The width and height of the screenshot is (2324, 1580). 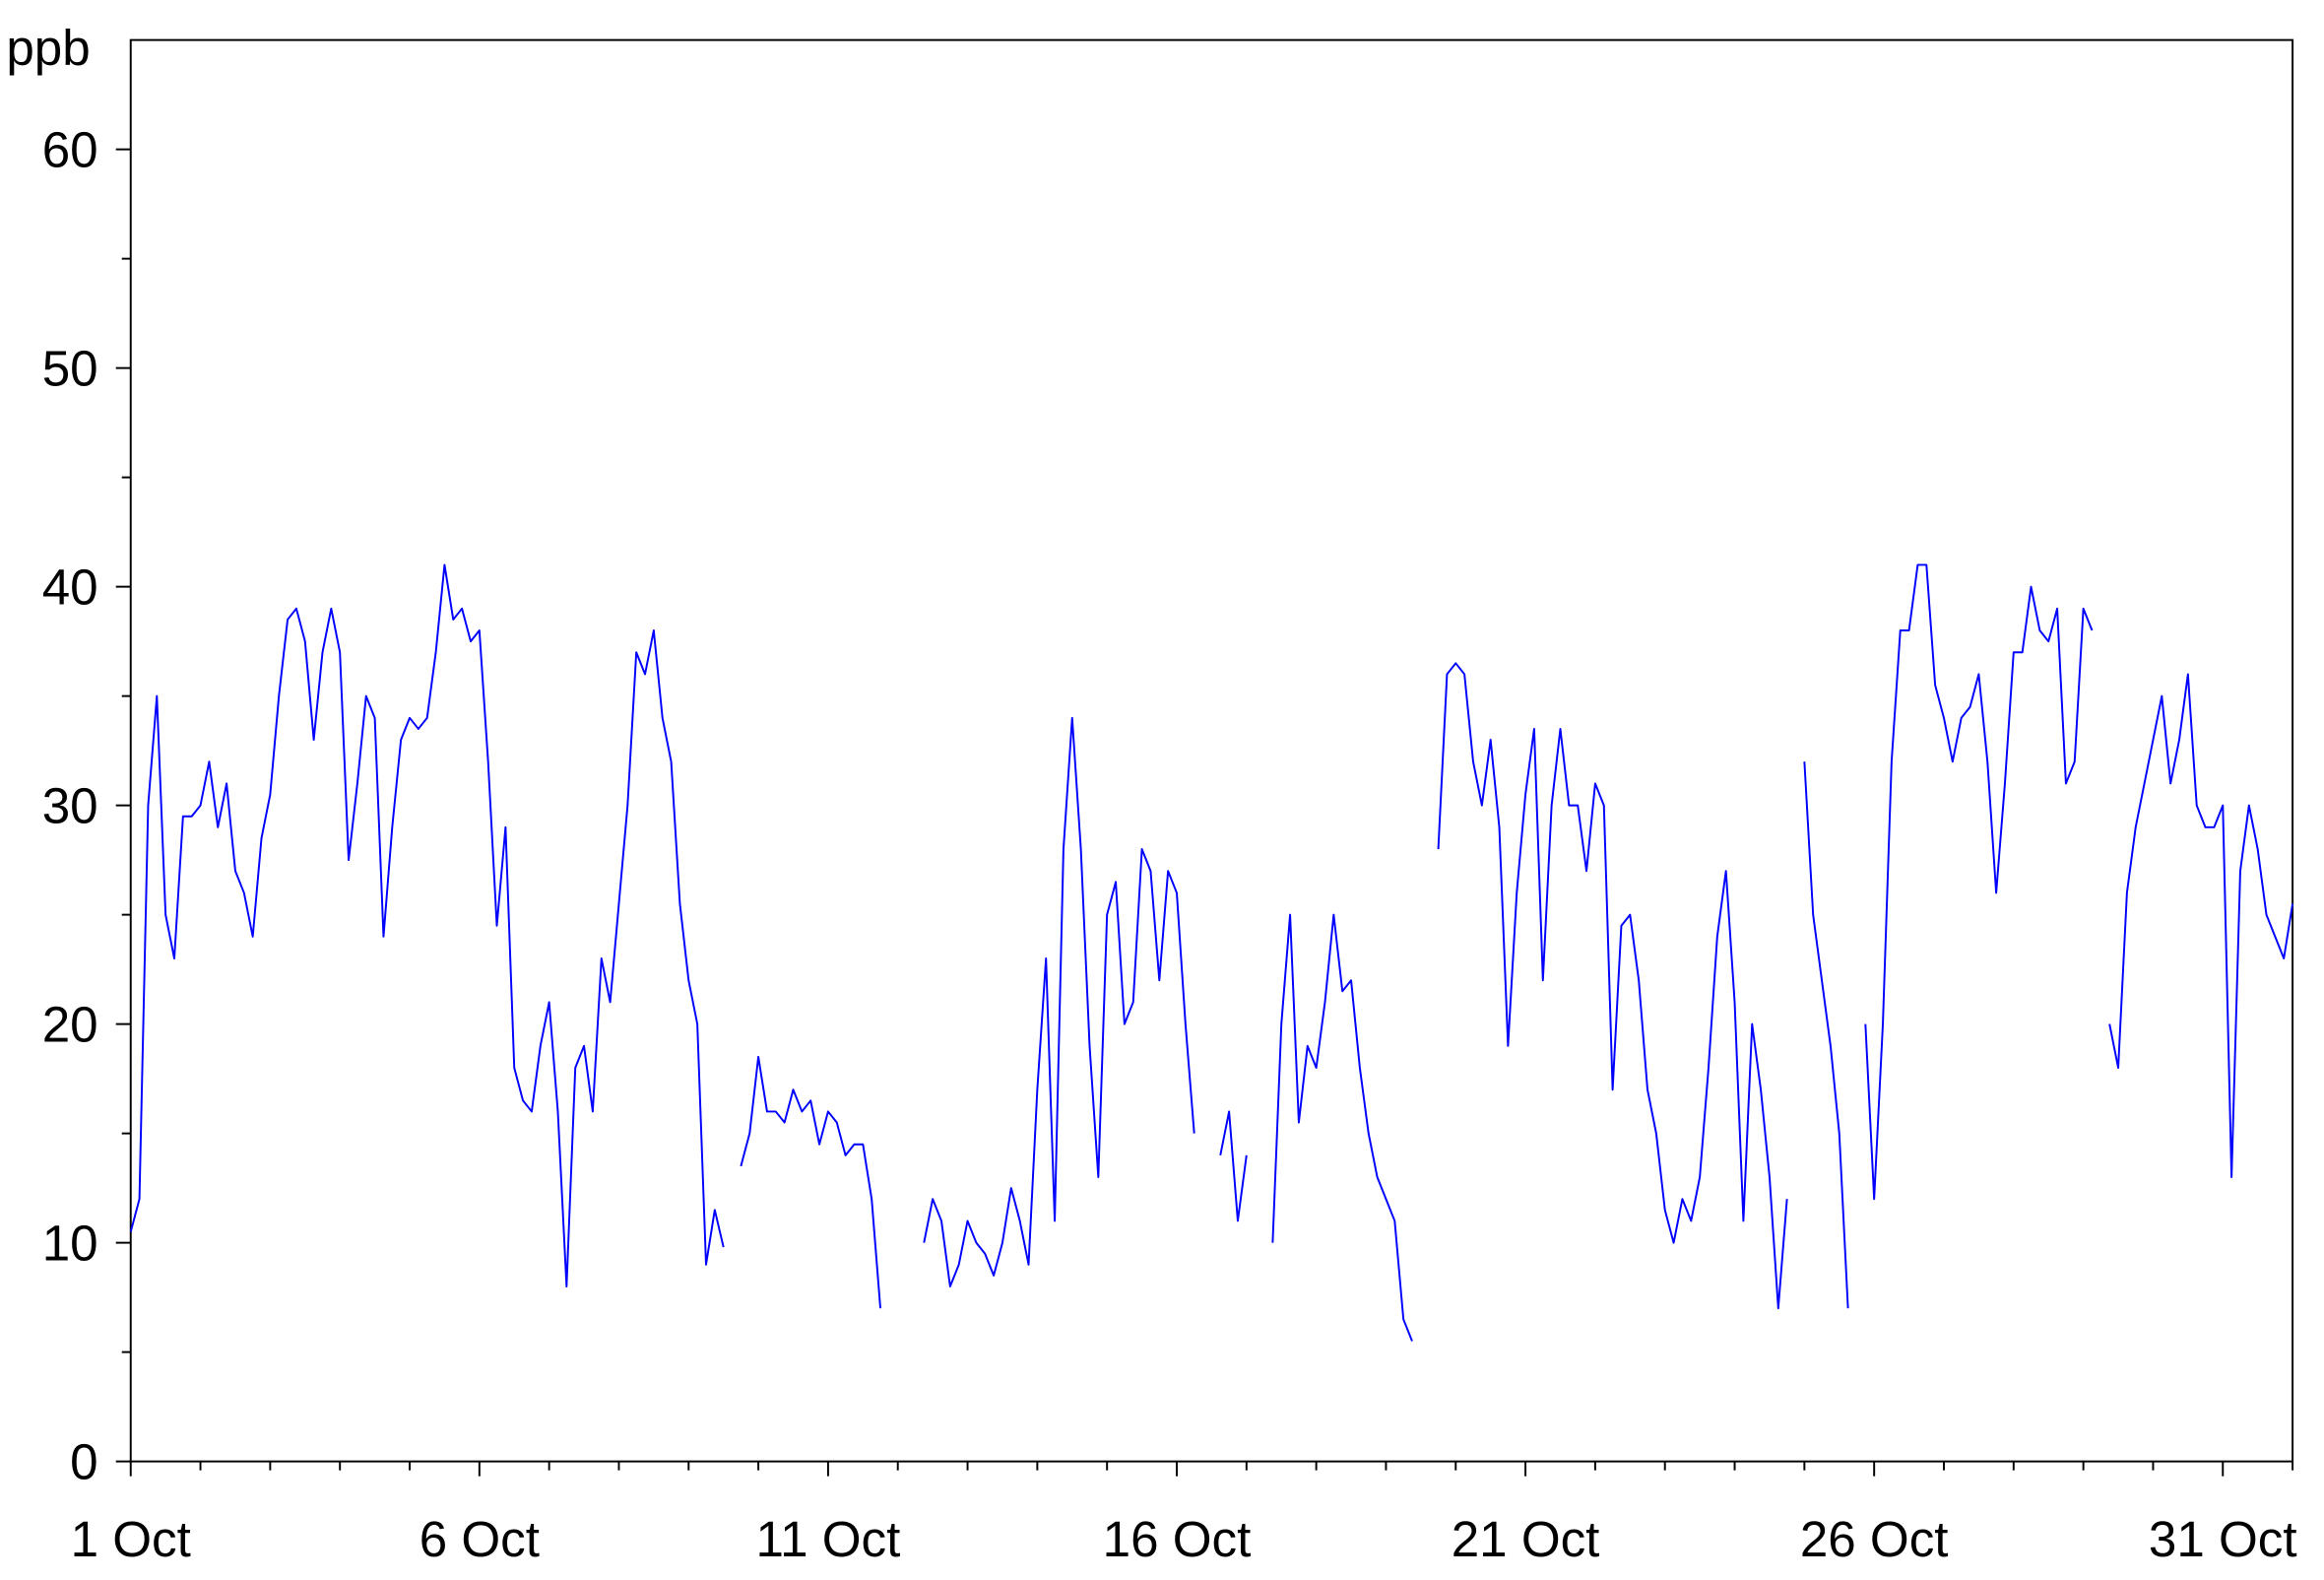 What do you see at coordinates (70, 588) in the screenshot?
I see `y-tick-label: 40` at bounding box center [70, 588].